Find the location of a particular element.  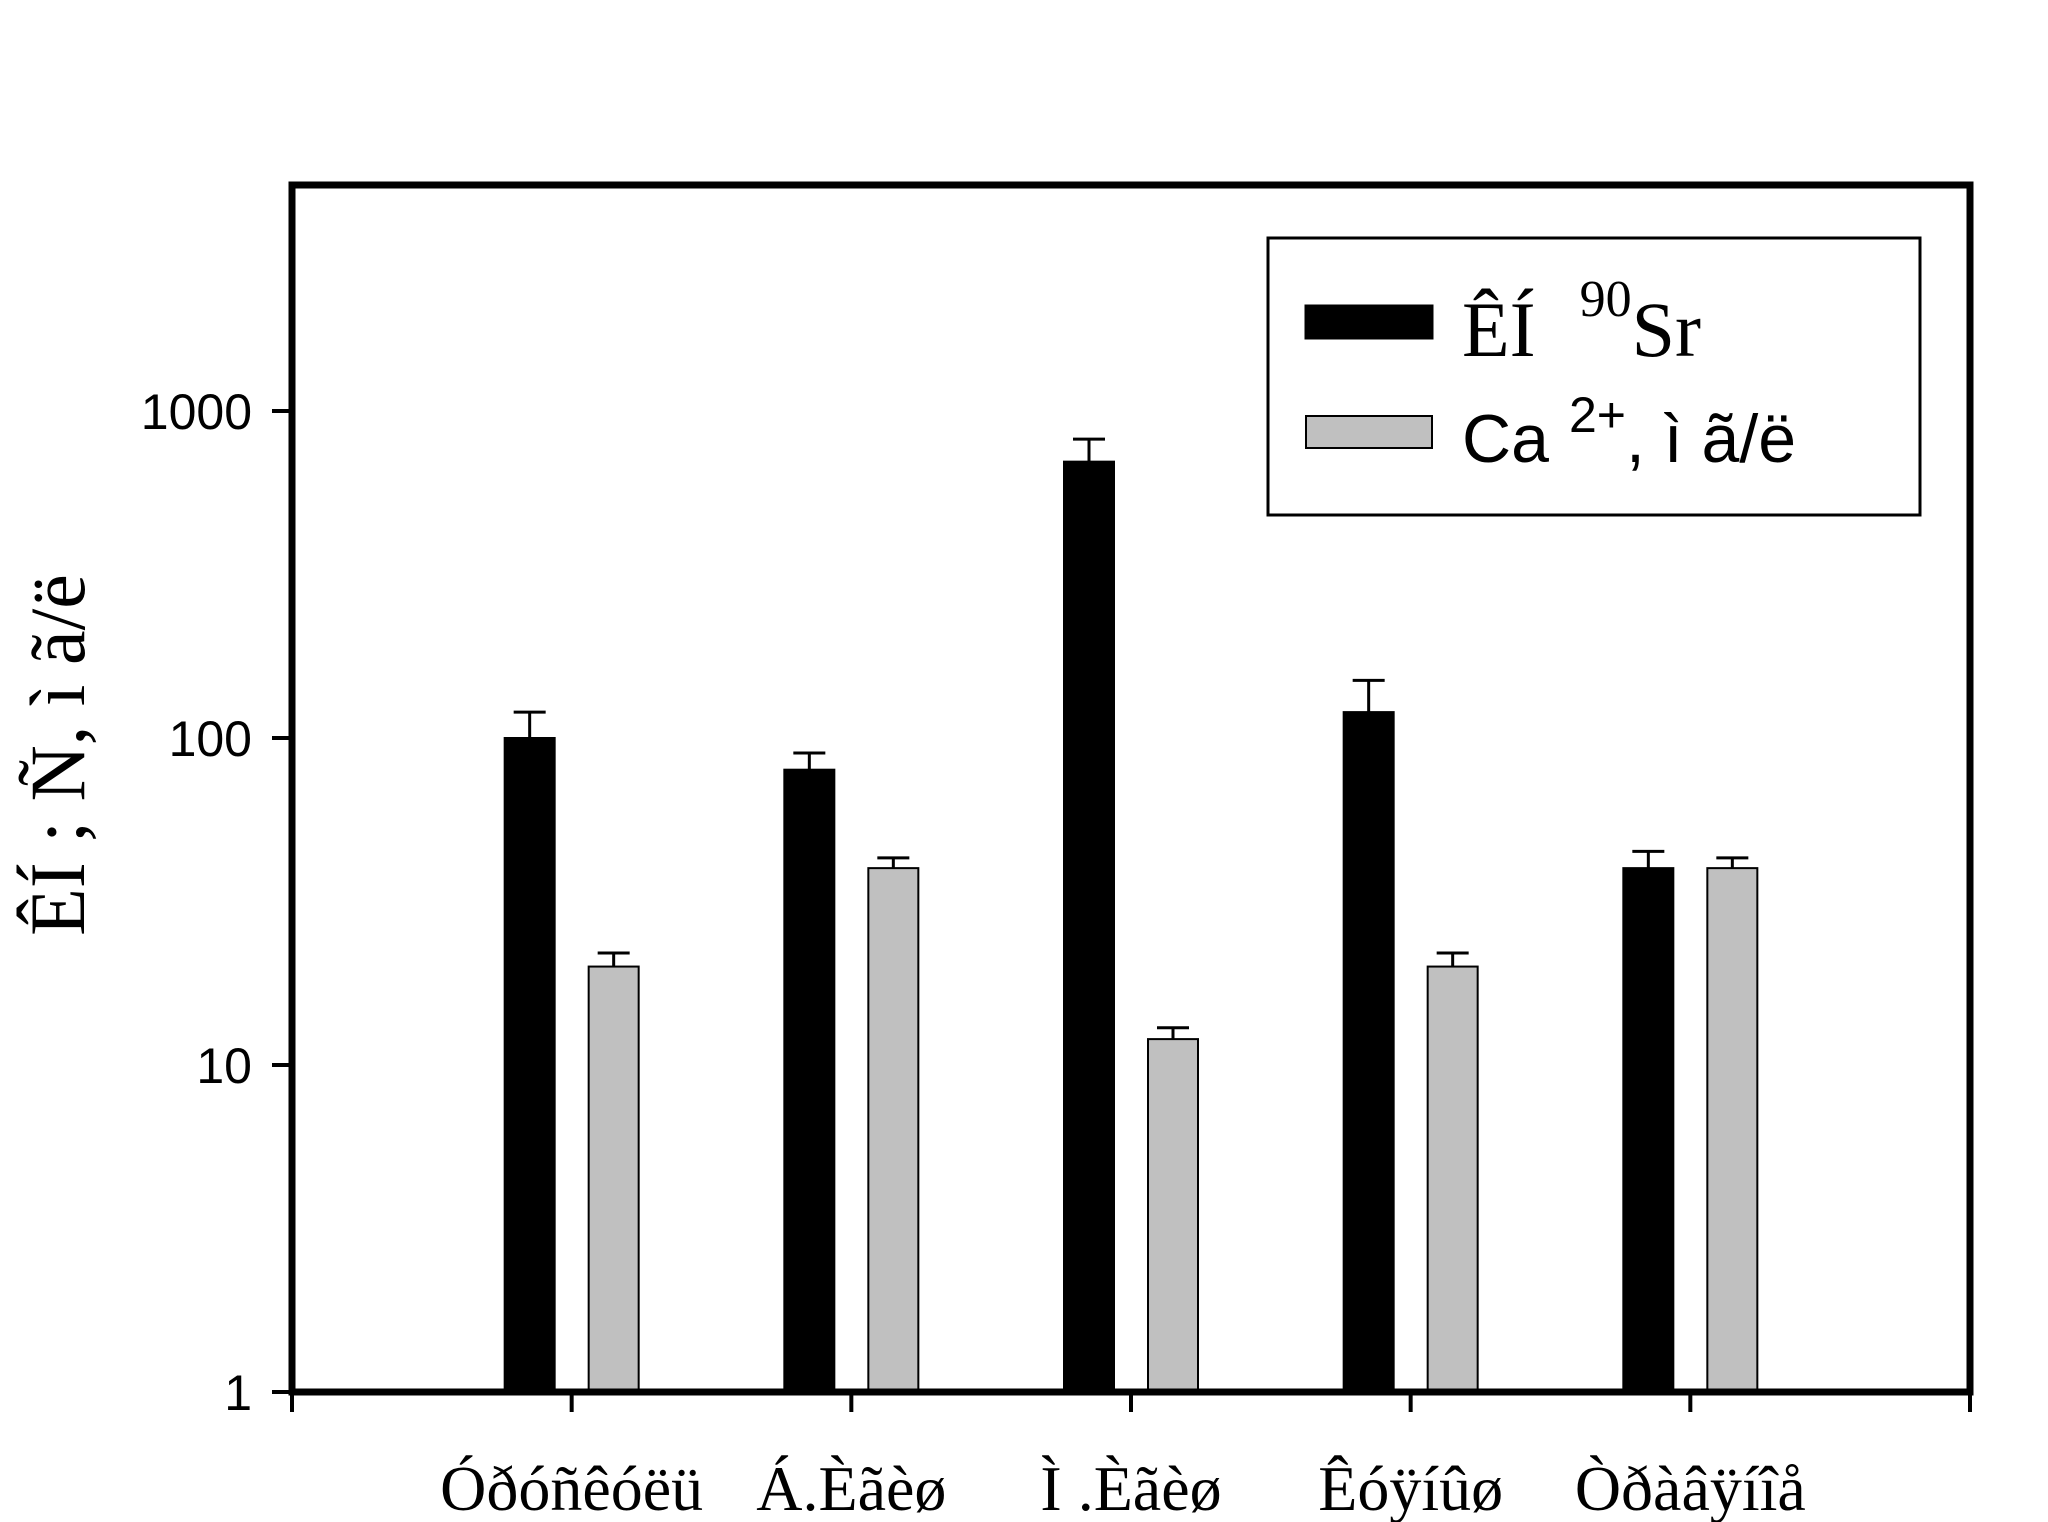

legend-label-series-2: Ca 2+, ì ã/ë is located at coordinates (1629, 432).